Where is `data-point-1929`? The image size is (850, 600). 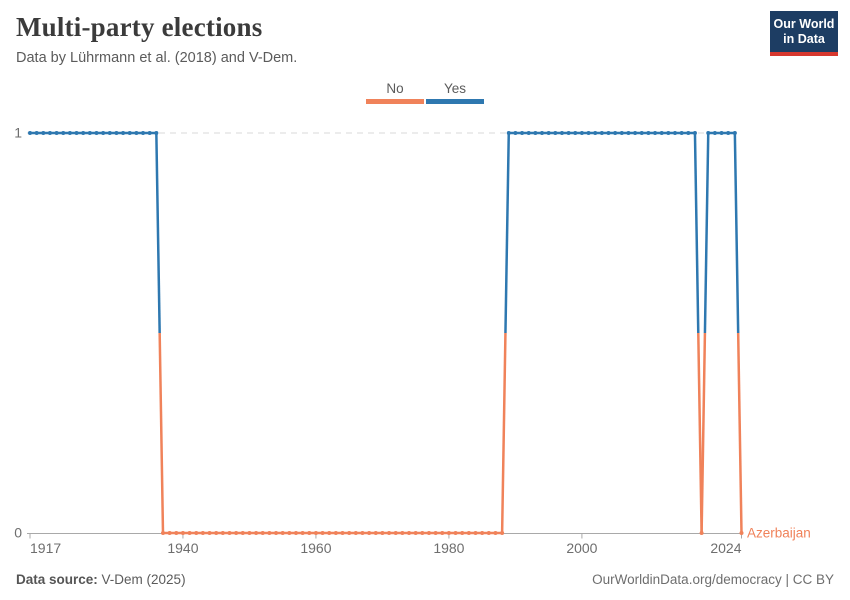
data-point-1929 is located at coordinates (109, 133).